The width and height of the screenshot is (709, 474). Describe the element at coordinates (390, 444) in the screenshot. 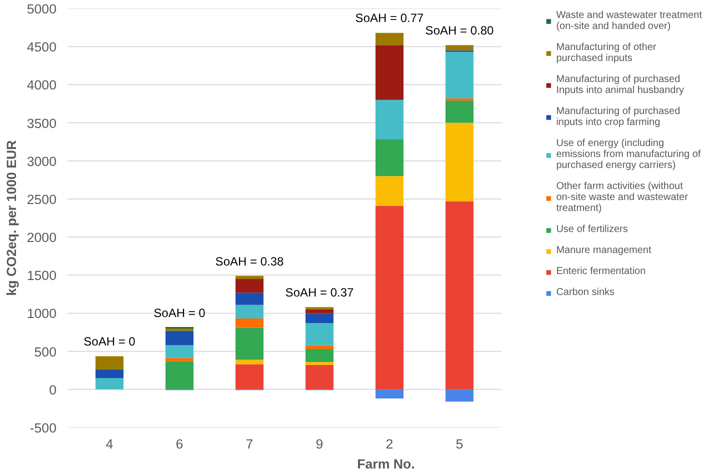

I see `x-tick-label: 2` at that location.